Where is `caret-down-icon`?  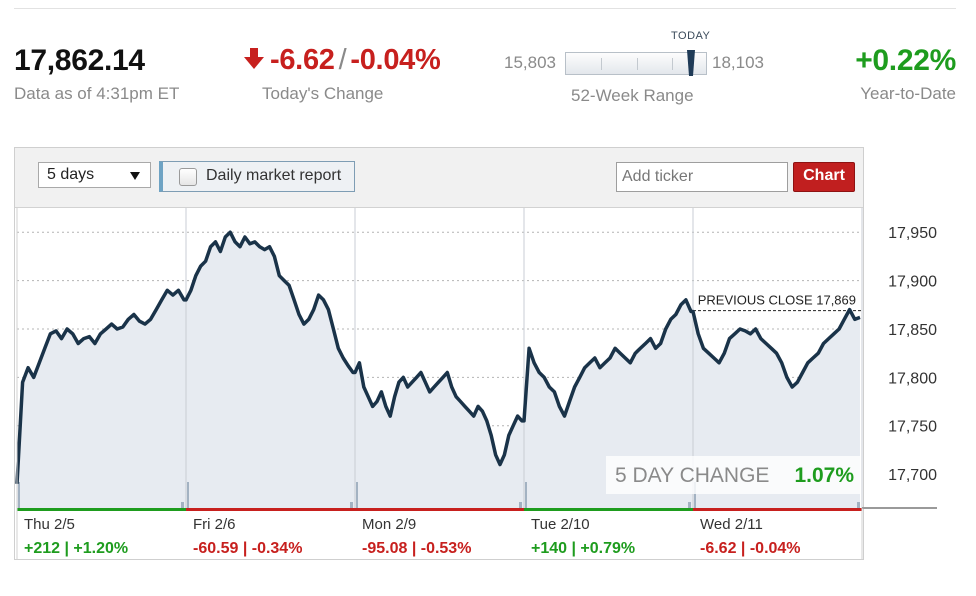
caret-down-icon is located at coordinates (135, 176).